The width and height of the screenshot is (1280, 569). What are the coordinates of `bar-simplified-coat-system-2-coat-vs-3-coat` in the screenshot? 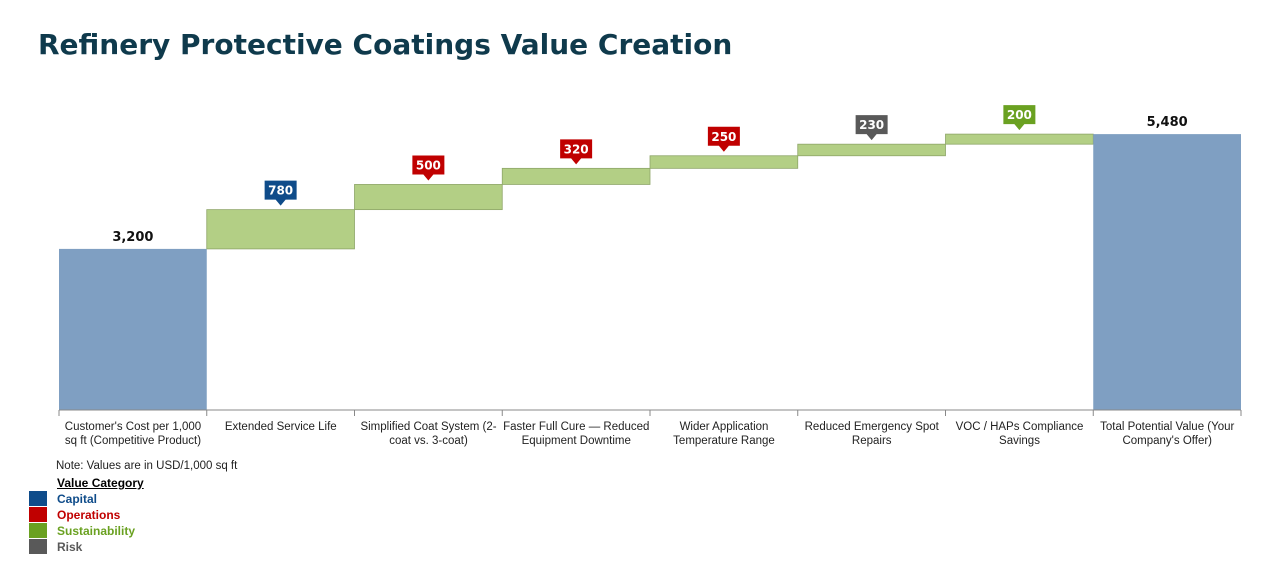 It's located at (428, 197).